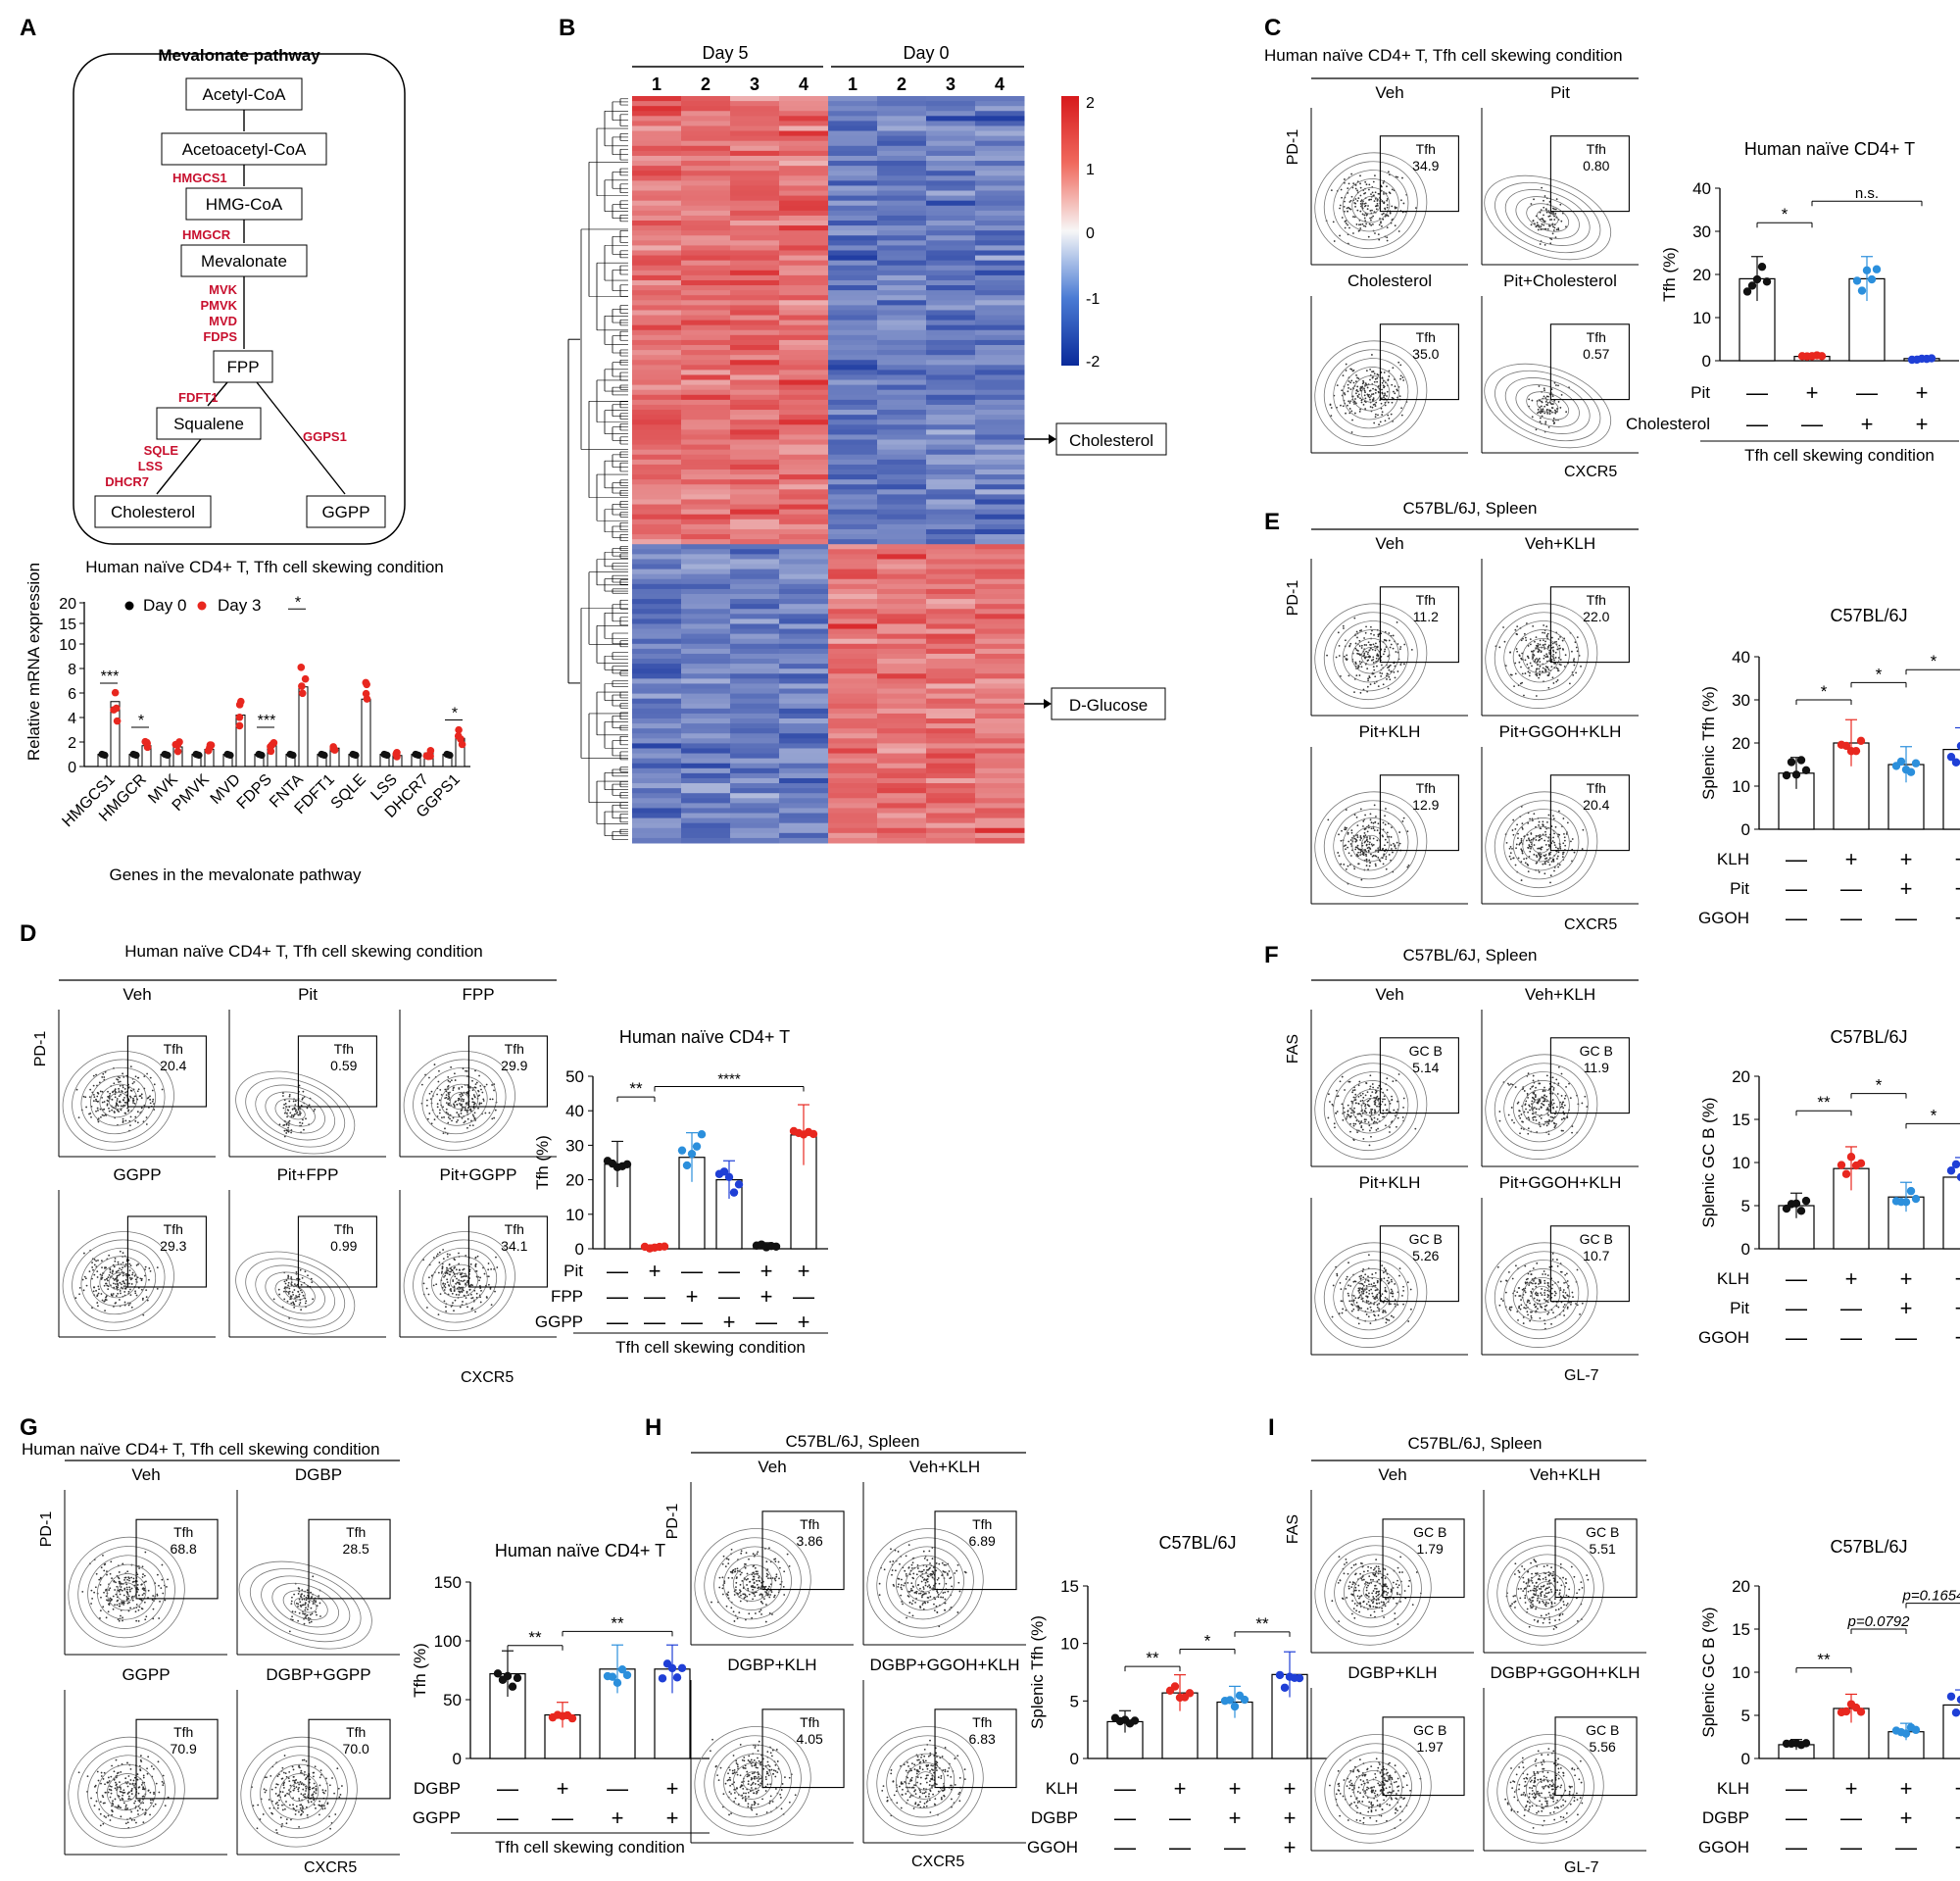 This screenshot has height=1881, width=1960. I want to click on bar-y-tick-label: 30, so click(1701, 232).